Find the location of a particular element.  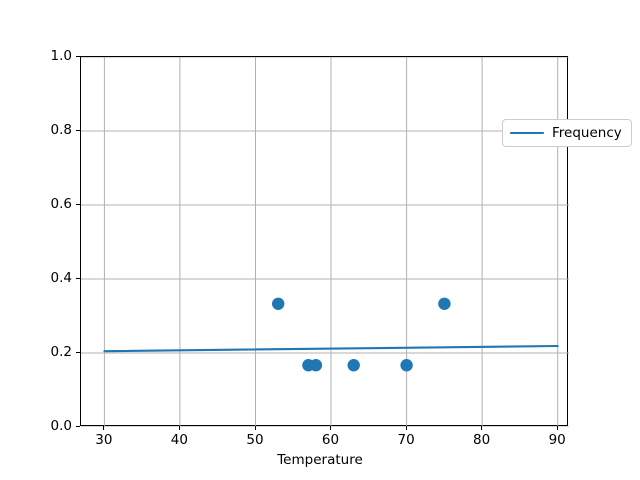

ytick-label: 0.6 is located at coordinates (61, 204).